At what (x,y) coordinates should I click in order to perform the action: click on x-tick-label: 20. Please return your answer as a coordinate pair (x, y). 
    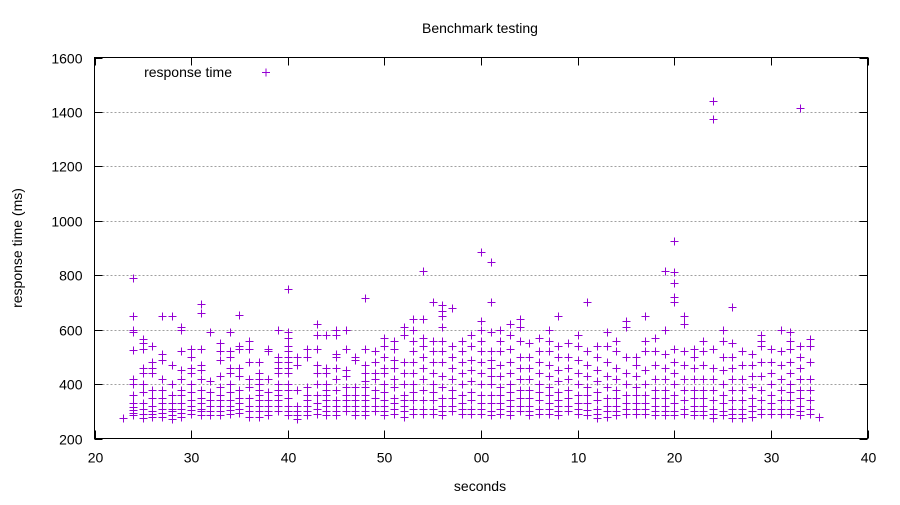
    Looking at the image, I should click on (96, 458).